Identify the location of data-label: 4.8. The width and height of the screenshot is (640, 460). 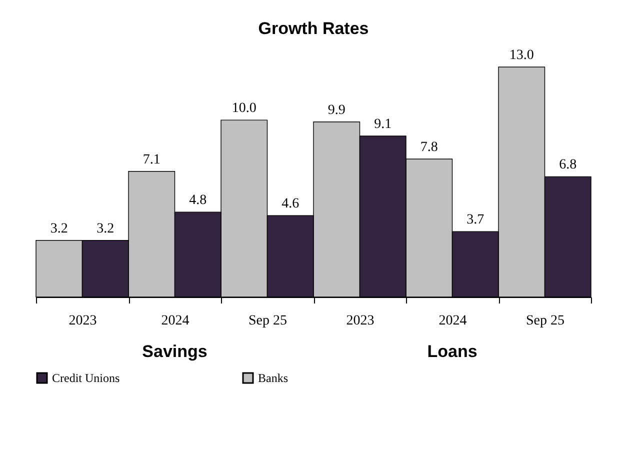
(198, 200).